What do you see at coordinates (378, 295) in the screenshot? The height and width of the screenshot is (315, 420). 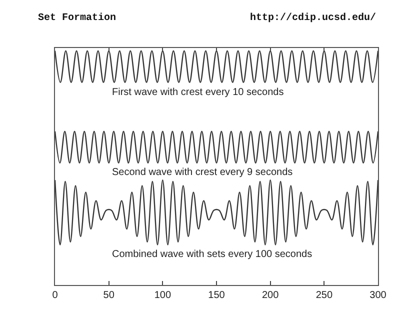 I see `x-tick-label: 300` at bounding box center [378, 295].